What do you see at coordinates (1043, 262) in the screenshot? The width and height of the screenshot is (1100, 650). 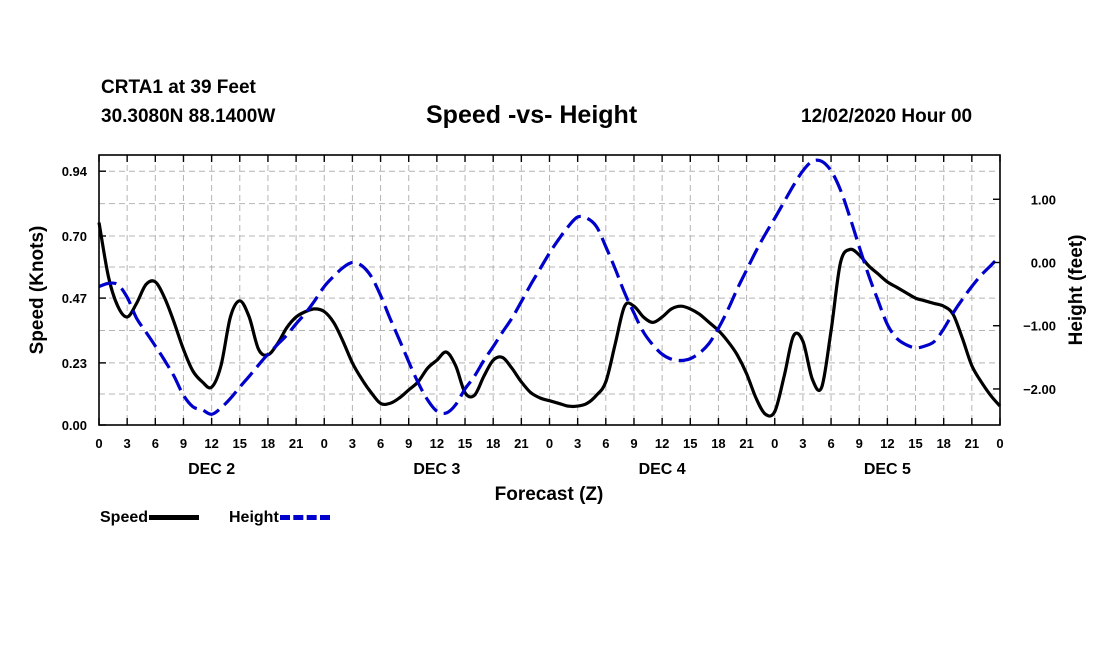 I see `right-y-tick-label: 0.00` at bounding box center [1043, 262].